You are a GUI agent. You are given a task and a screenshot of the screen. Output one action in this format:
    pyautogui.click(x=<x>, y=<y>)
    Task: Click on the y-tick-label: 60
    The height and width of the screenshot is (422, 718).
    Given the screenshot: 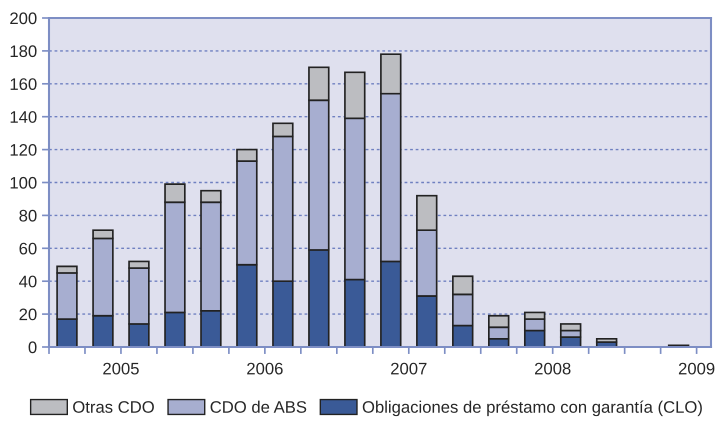 What is the action you would take?
    pyautogui.click(x=28, y=248)
    